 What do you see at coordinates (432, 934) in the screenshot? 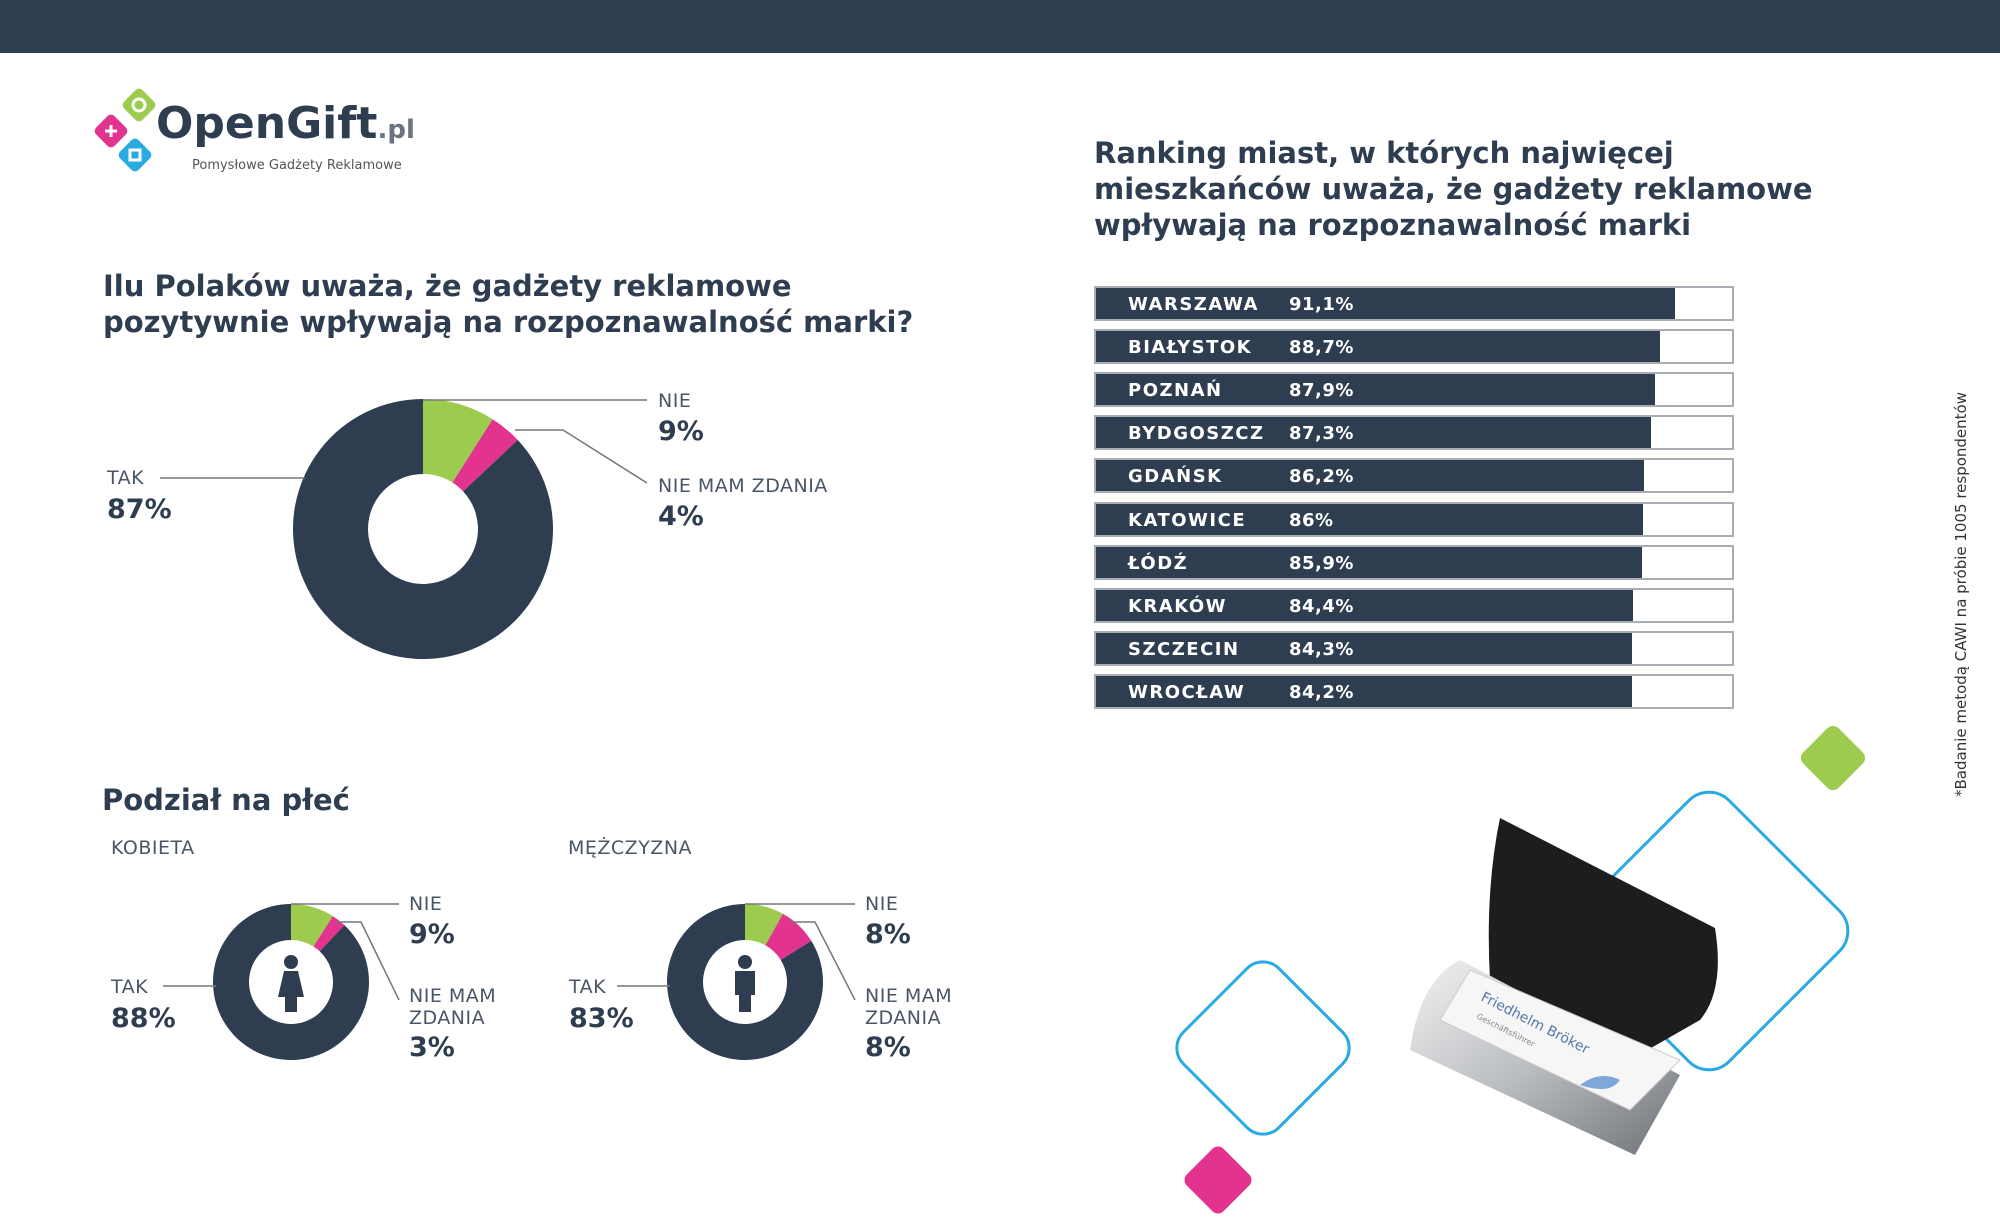
I see `women-nie-value: 9%` at bounding box center [432, 934].